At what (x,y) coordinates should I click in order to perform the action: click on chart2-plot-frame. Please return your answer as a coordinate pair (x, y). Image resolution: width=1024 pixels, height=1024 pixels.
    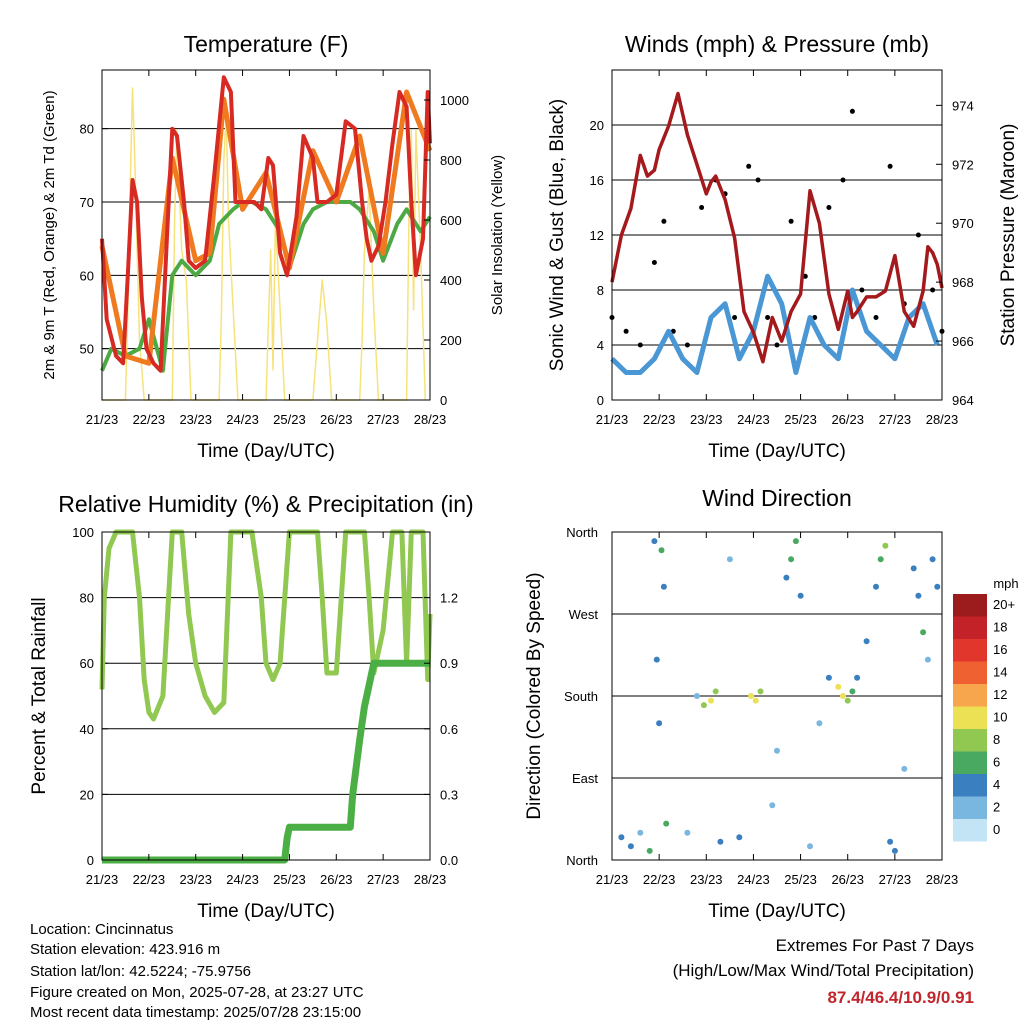
    Looking at the image, I should click on (777, 235).